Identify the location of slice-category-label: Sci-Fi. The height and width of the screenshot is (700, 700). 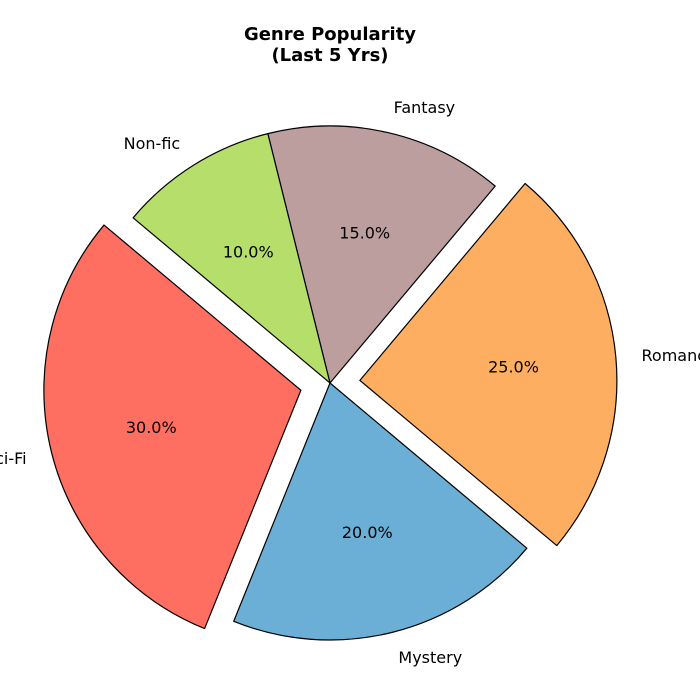
(13, 458).